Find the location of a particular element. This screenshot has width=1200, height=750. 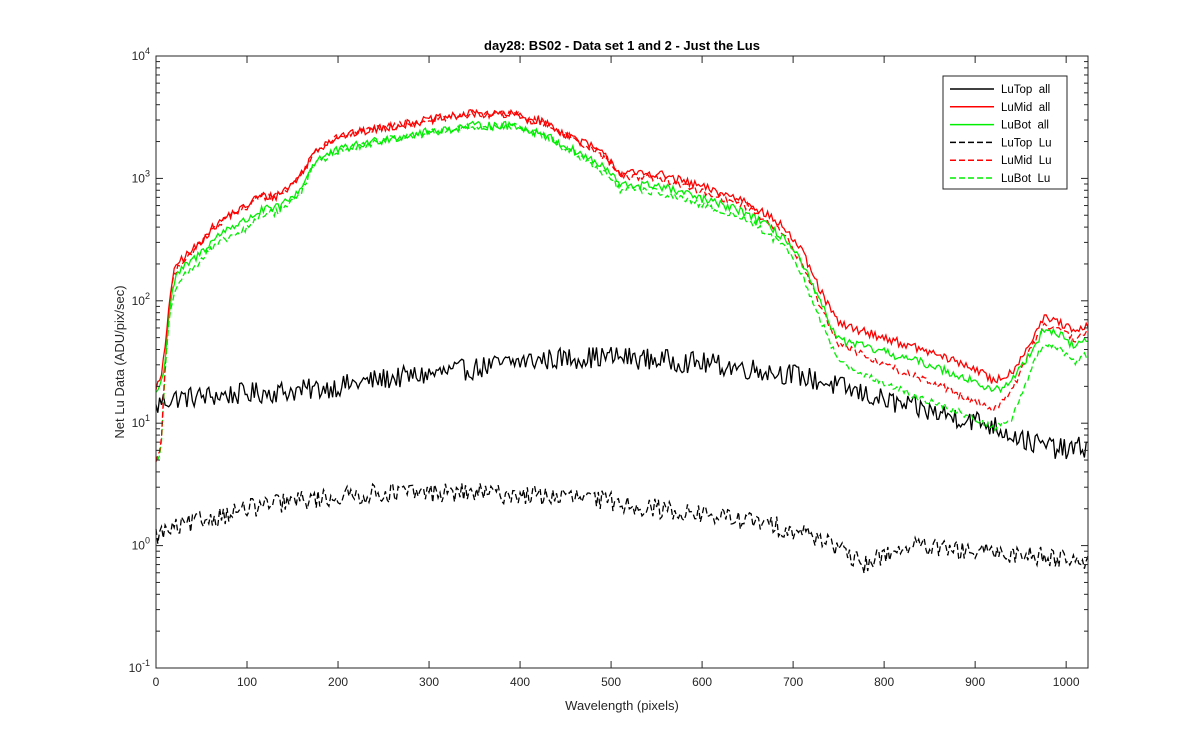

legend-label: LuTop Lu is located at coordinates (1026, 143).